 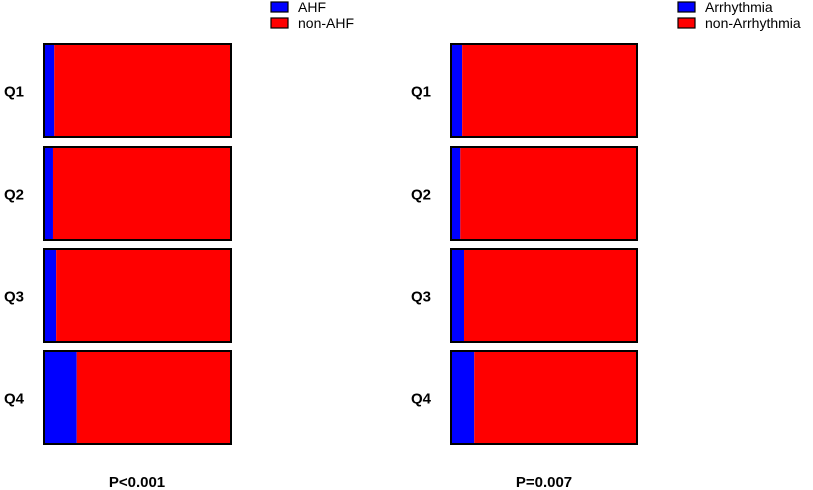 I want to click on legend-swatch-arrhythmia, so click(x=686, y=7).